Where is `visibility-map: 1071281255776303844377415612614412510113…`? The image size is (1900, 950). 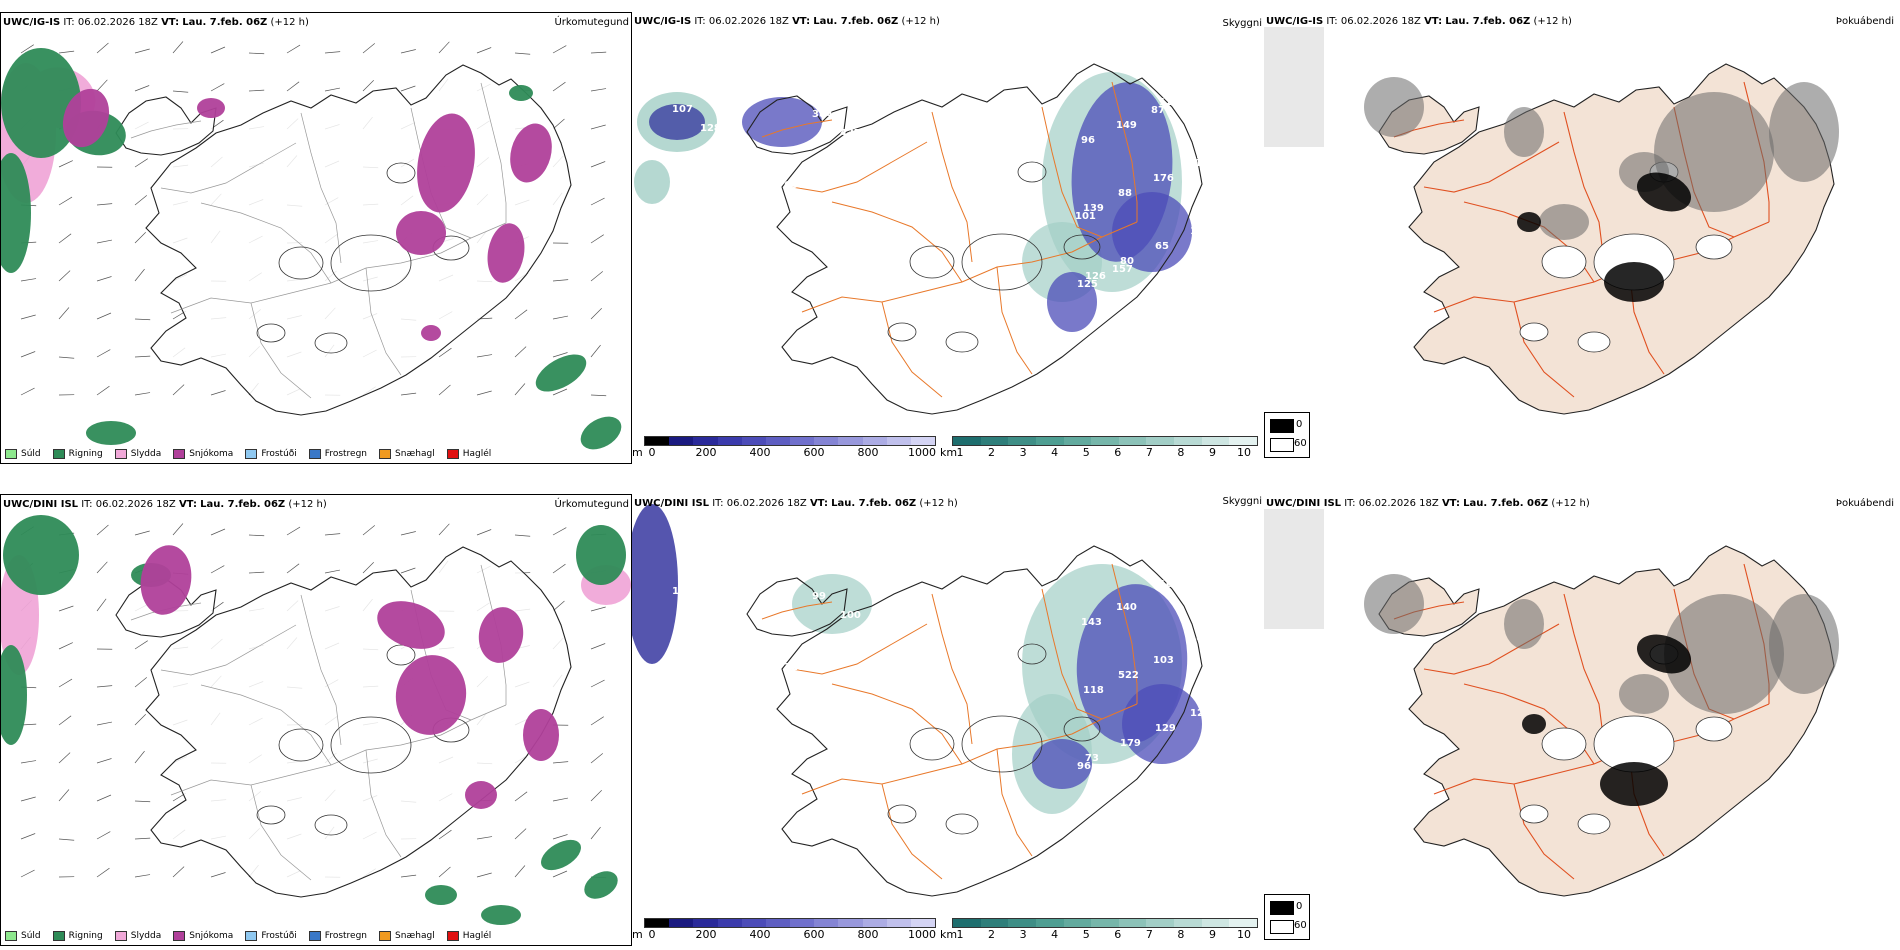 visibility-map: 1071281255776303844377415612614412510113… is located at coordinates (926, 239).